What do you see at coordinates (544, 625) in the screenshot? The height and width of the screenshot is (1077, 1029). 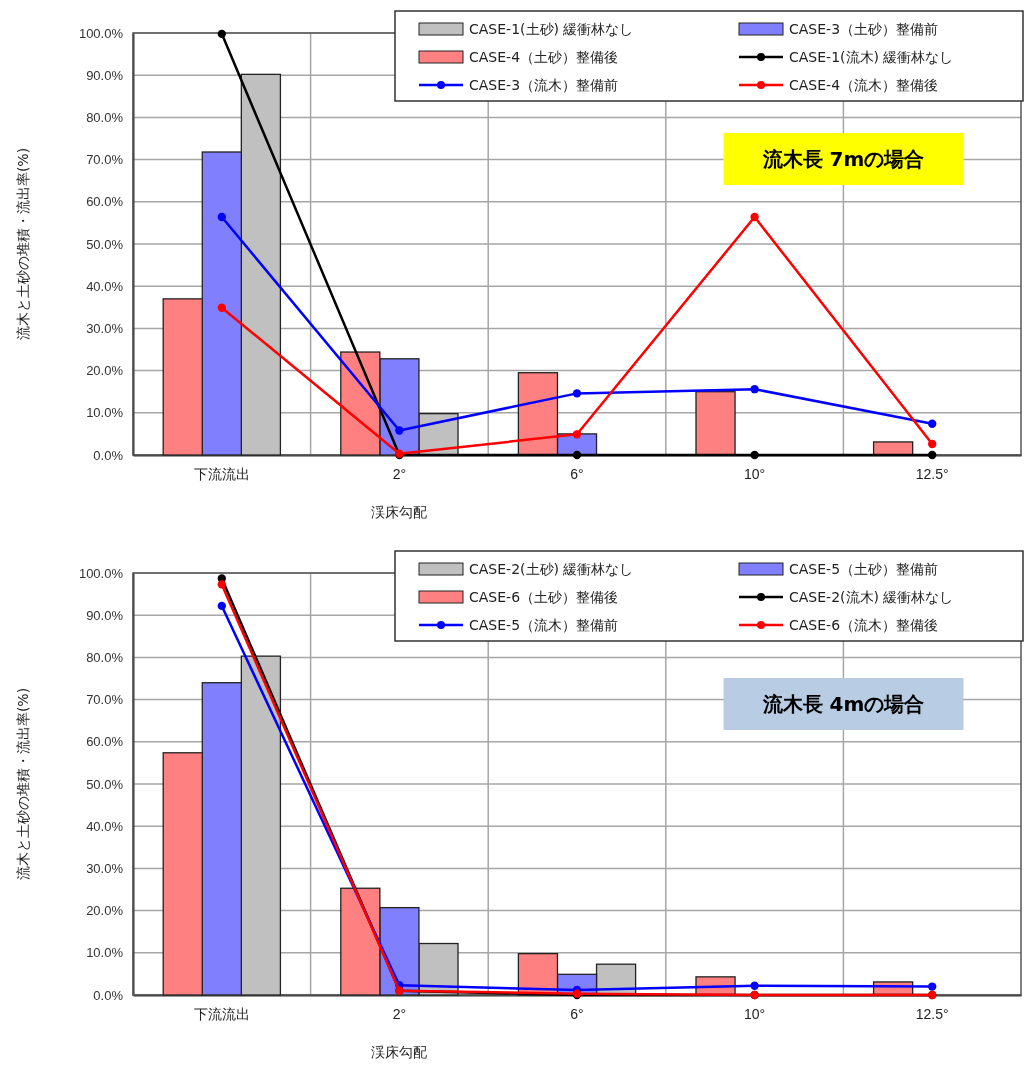 I see `legend-label: CASE-5（流木）整備前` at bounding box center [544, 625].